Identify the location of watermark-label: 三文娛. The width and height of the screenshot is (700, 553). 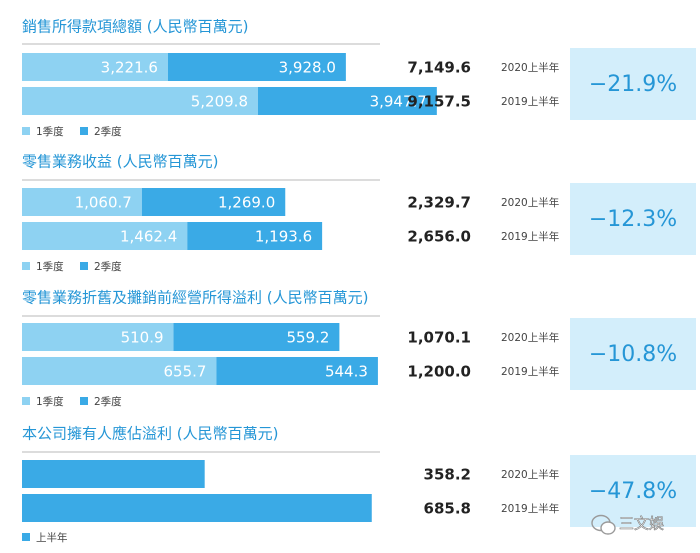
(641, 524).